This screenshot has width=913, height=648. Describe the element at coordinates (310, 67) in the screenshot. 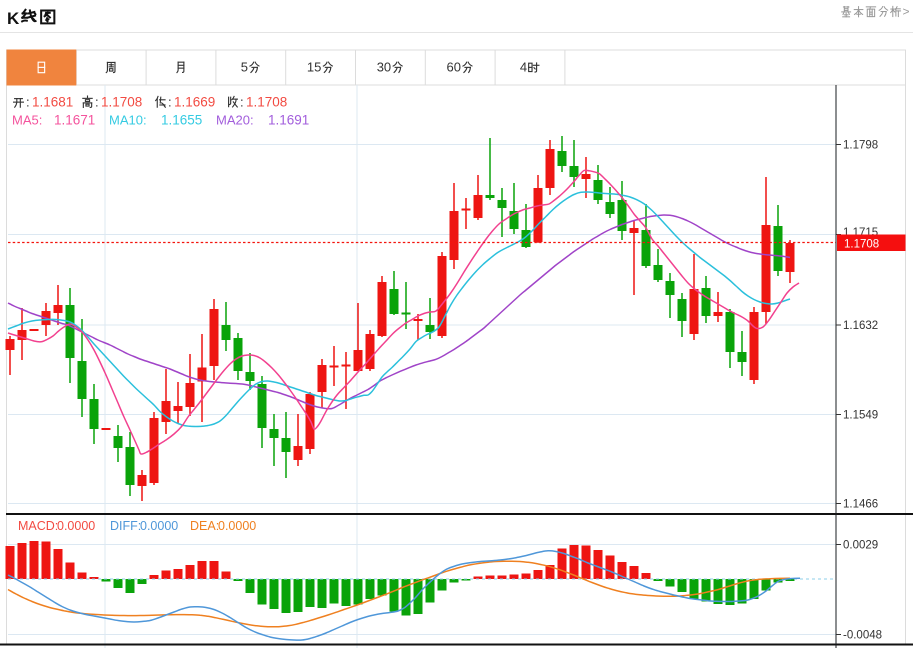

I see `svg-text: 1` at that location.